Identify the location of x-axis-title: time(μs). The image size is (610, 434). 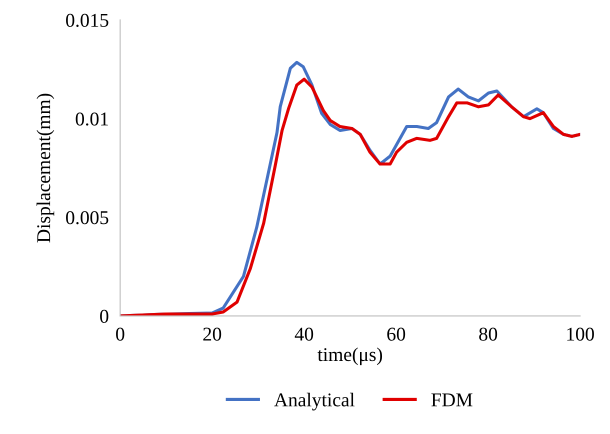
(350, 356).